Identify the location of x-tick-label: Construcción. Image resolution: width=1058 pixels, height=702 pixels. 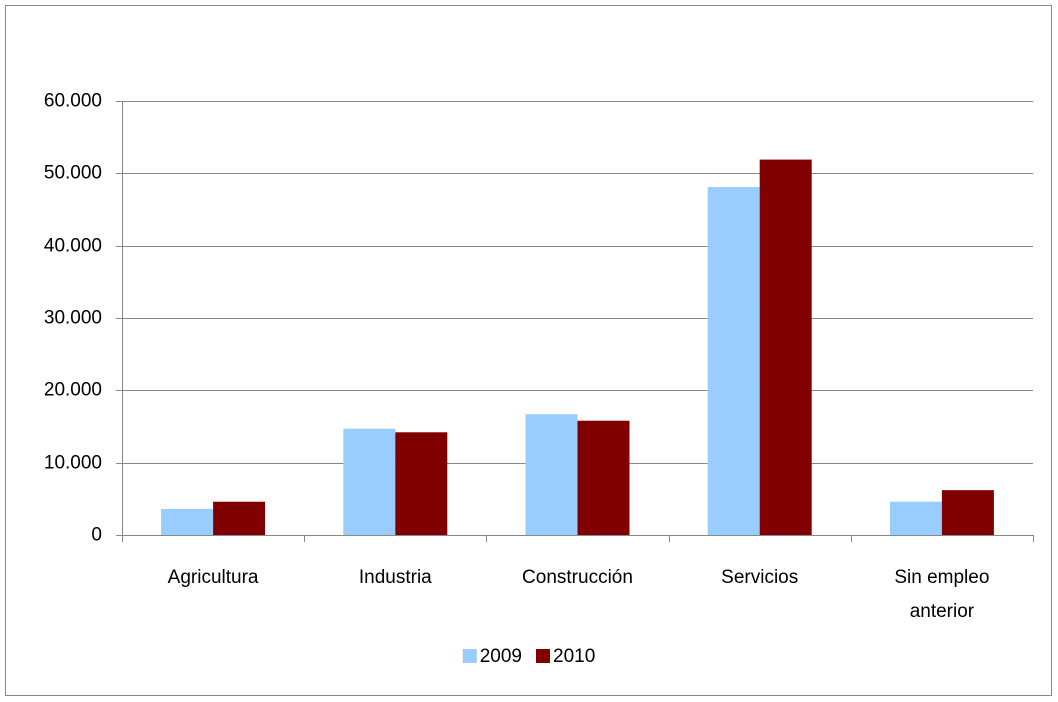
(577, 577).